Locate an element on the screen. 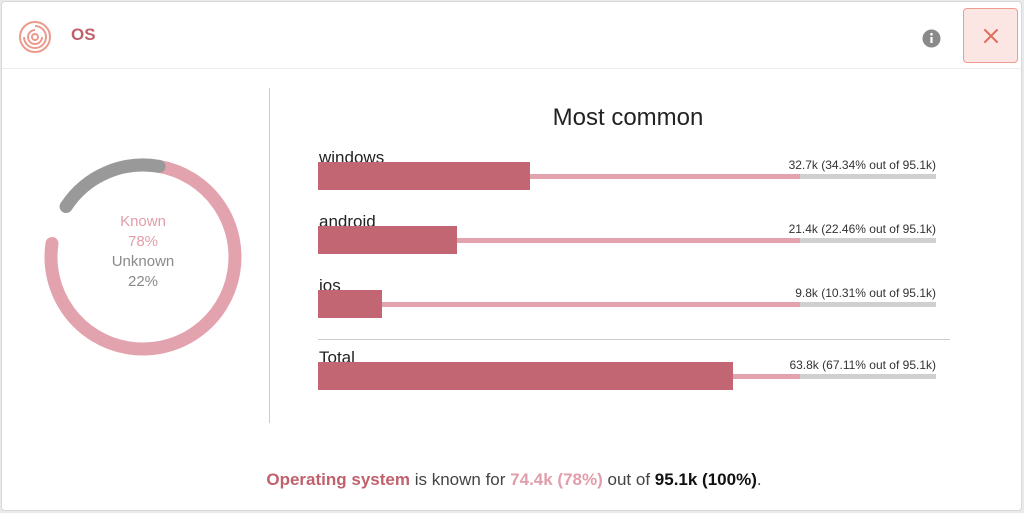 This screenshot has height=513, width=1024. known-label: Known is located at coordinates (143, 221).